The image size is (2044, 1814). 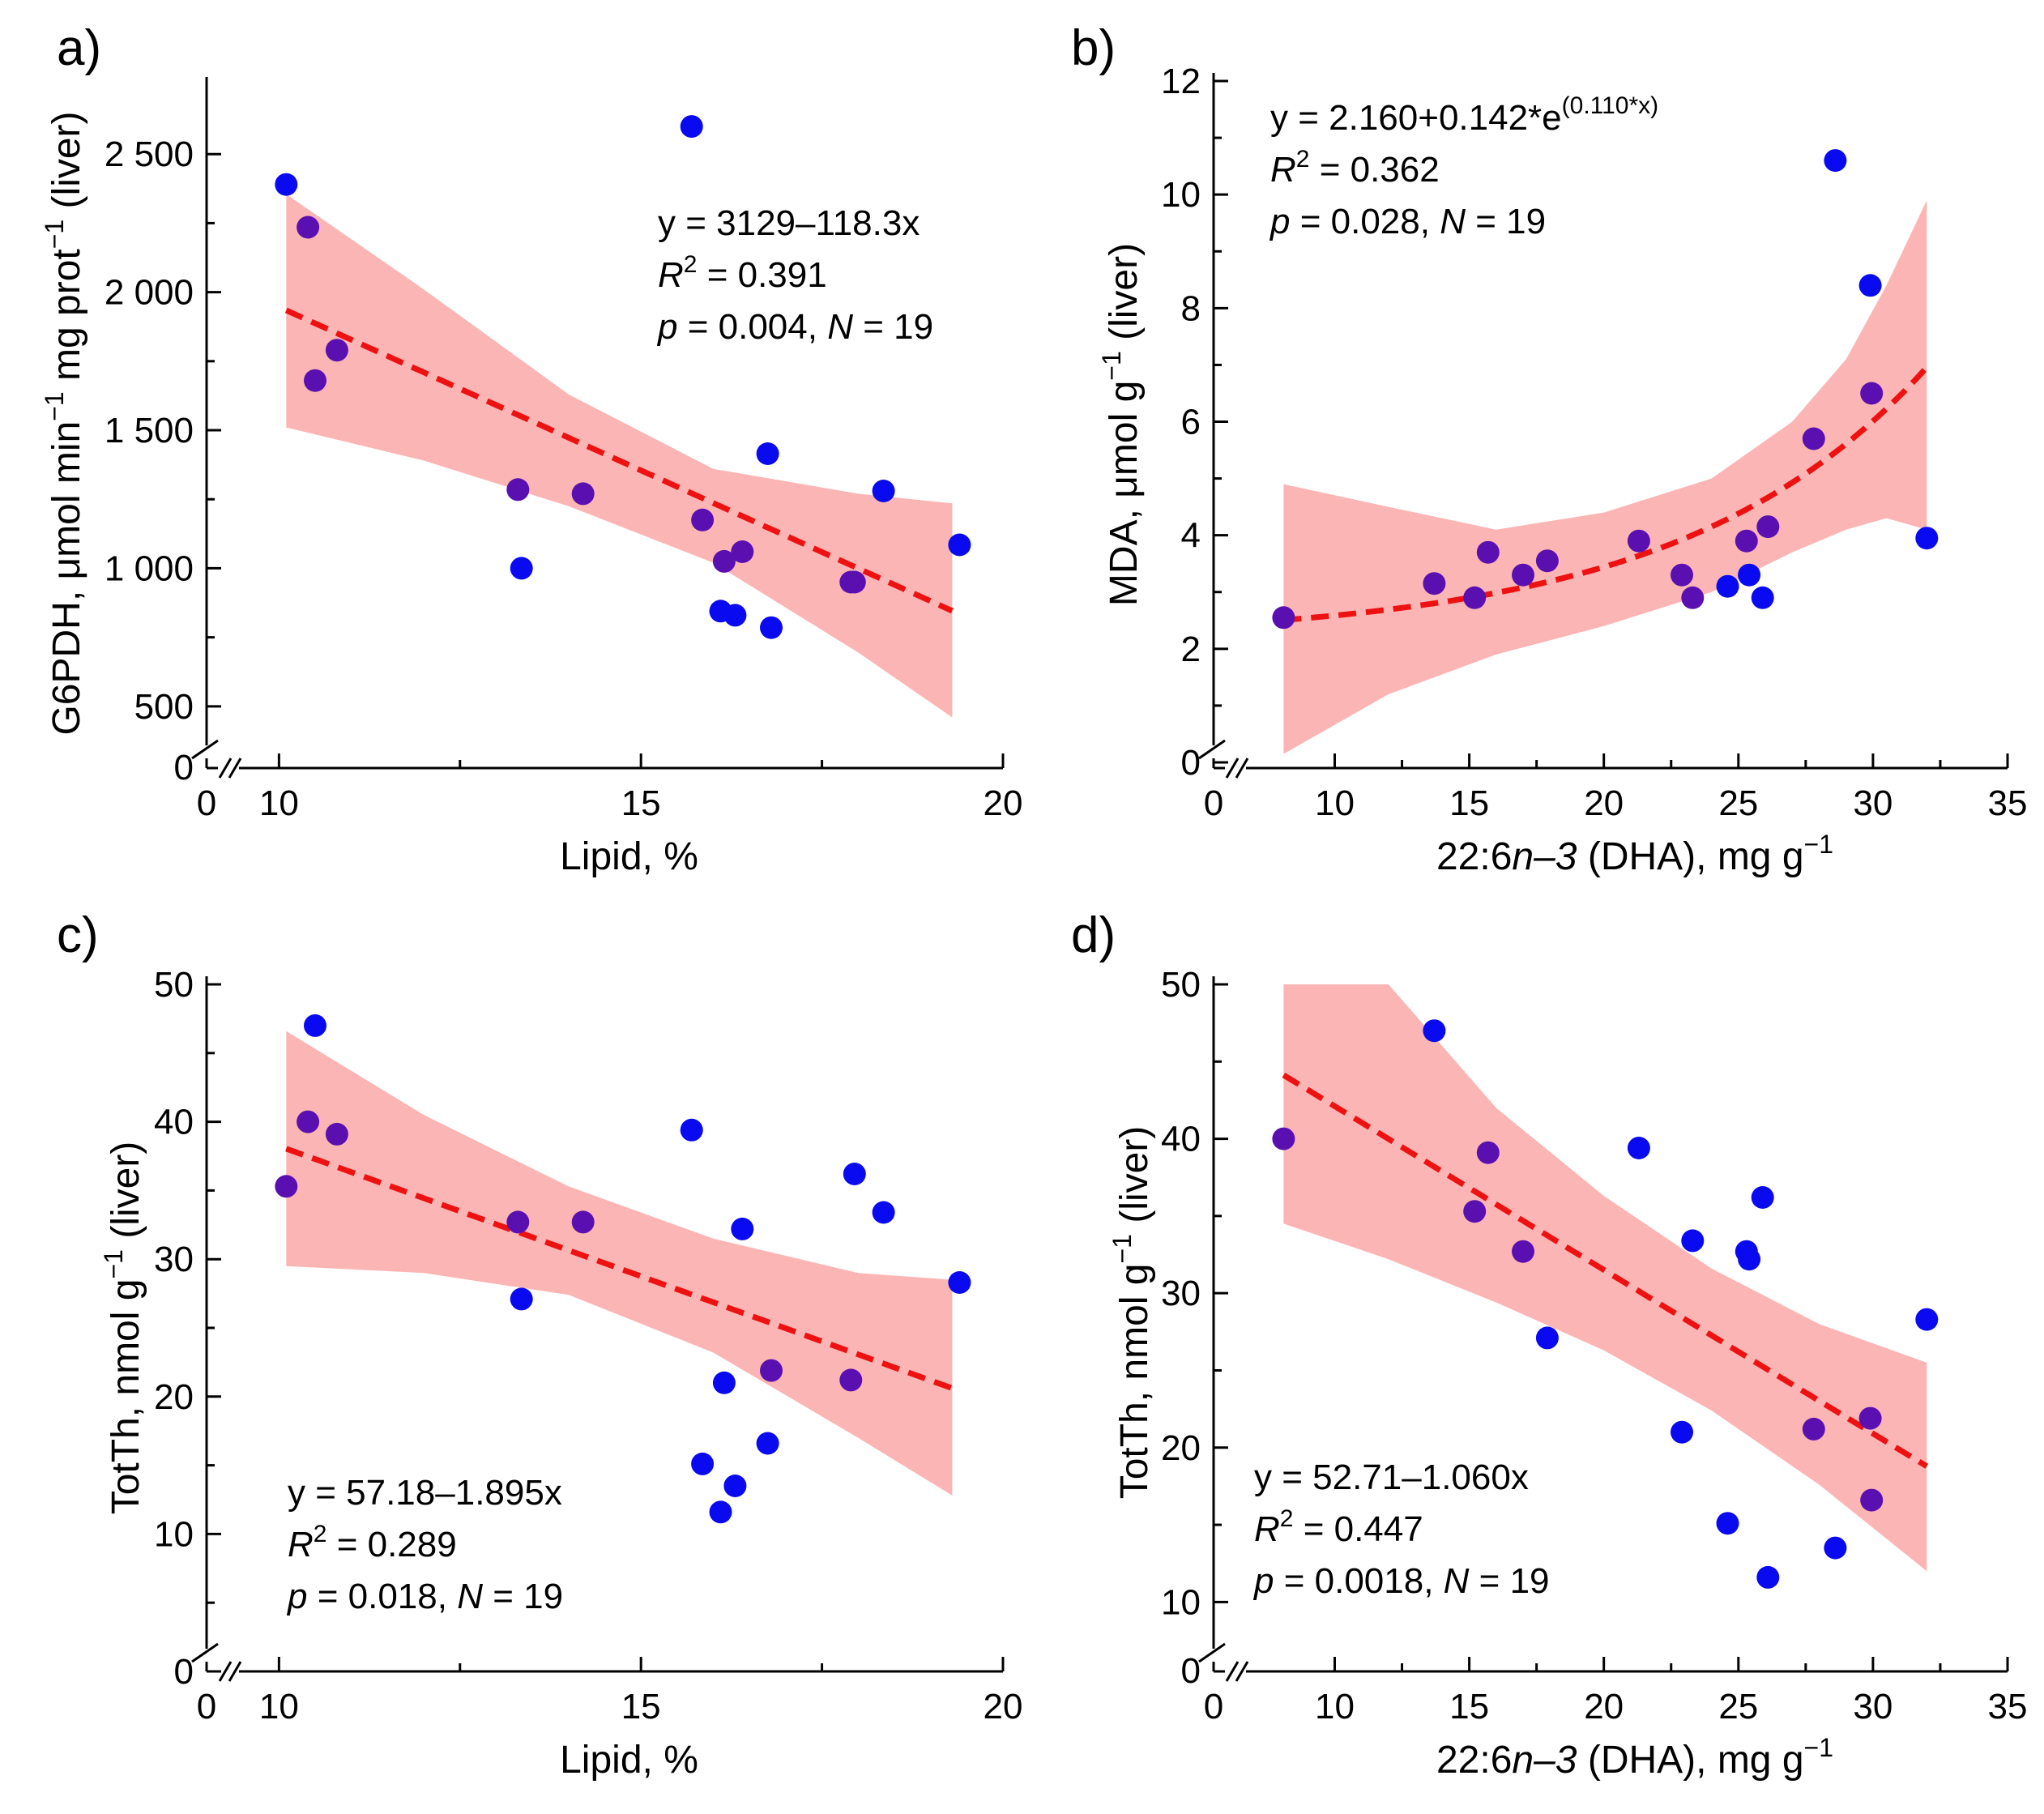 What do you see at coordinates (64, 423) in the screenshot?
I see `y-axis-label: G6PDH, μmol min−1 mg prot−1 (liver)` at bounding box center [64, 423].